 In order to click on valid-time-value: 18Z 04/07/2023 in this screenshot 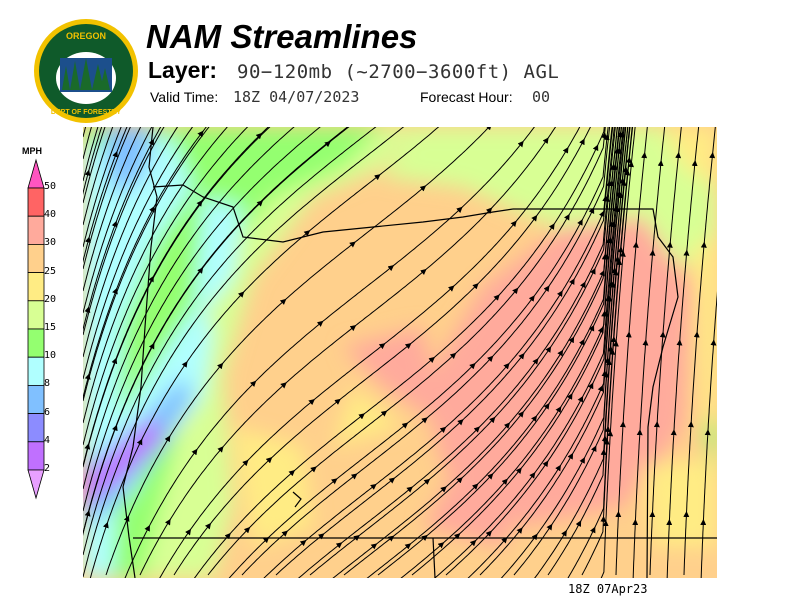, I will do `click(296, 97)`.